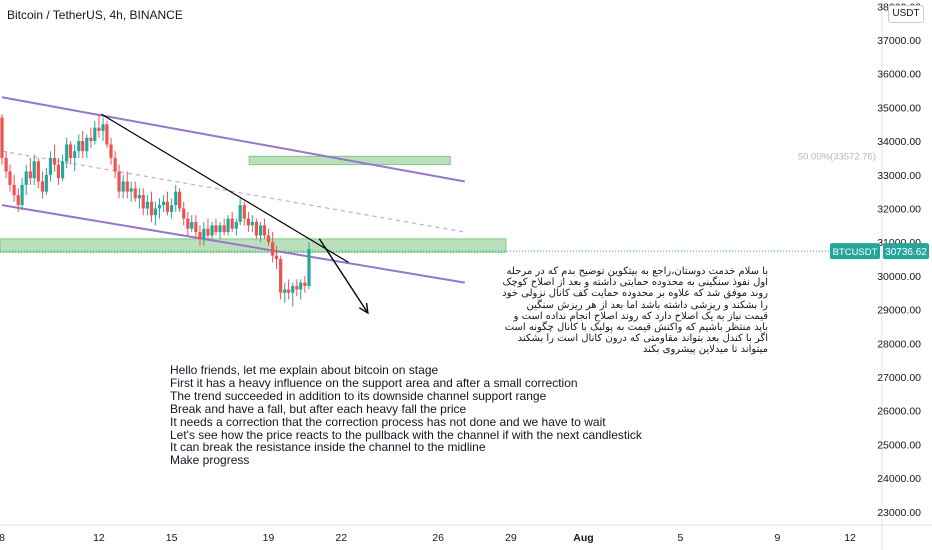 The width and height of the screenshot is (932, 550). I want to click on price-tick-label: 34000.00, so click(899, 142).